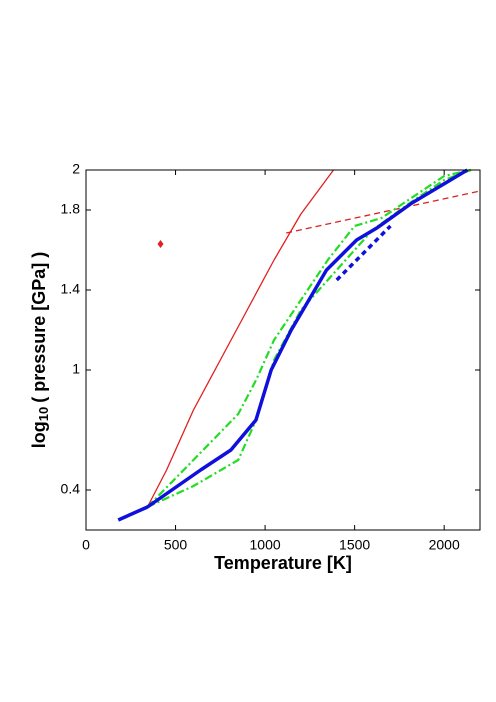  I want to click on y-tick-label: 1.4, so click(71, 289).